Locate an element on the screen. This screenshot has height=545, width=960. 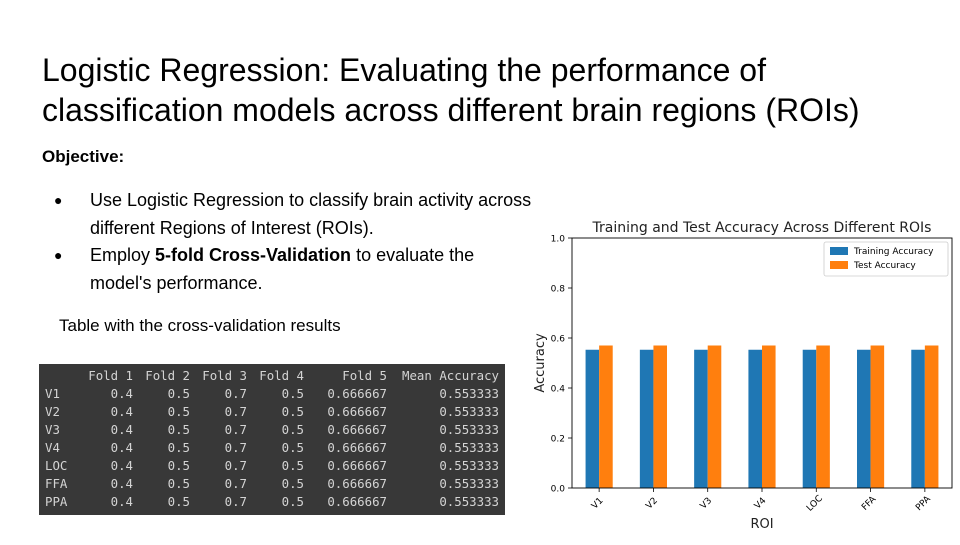
legend-box is located at coordinates (886, 259).